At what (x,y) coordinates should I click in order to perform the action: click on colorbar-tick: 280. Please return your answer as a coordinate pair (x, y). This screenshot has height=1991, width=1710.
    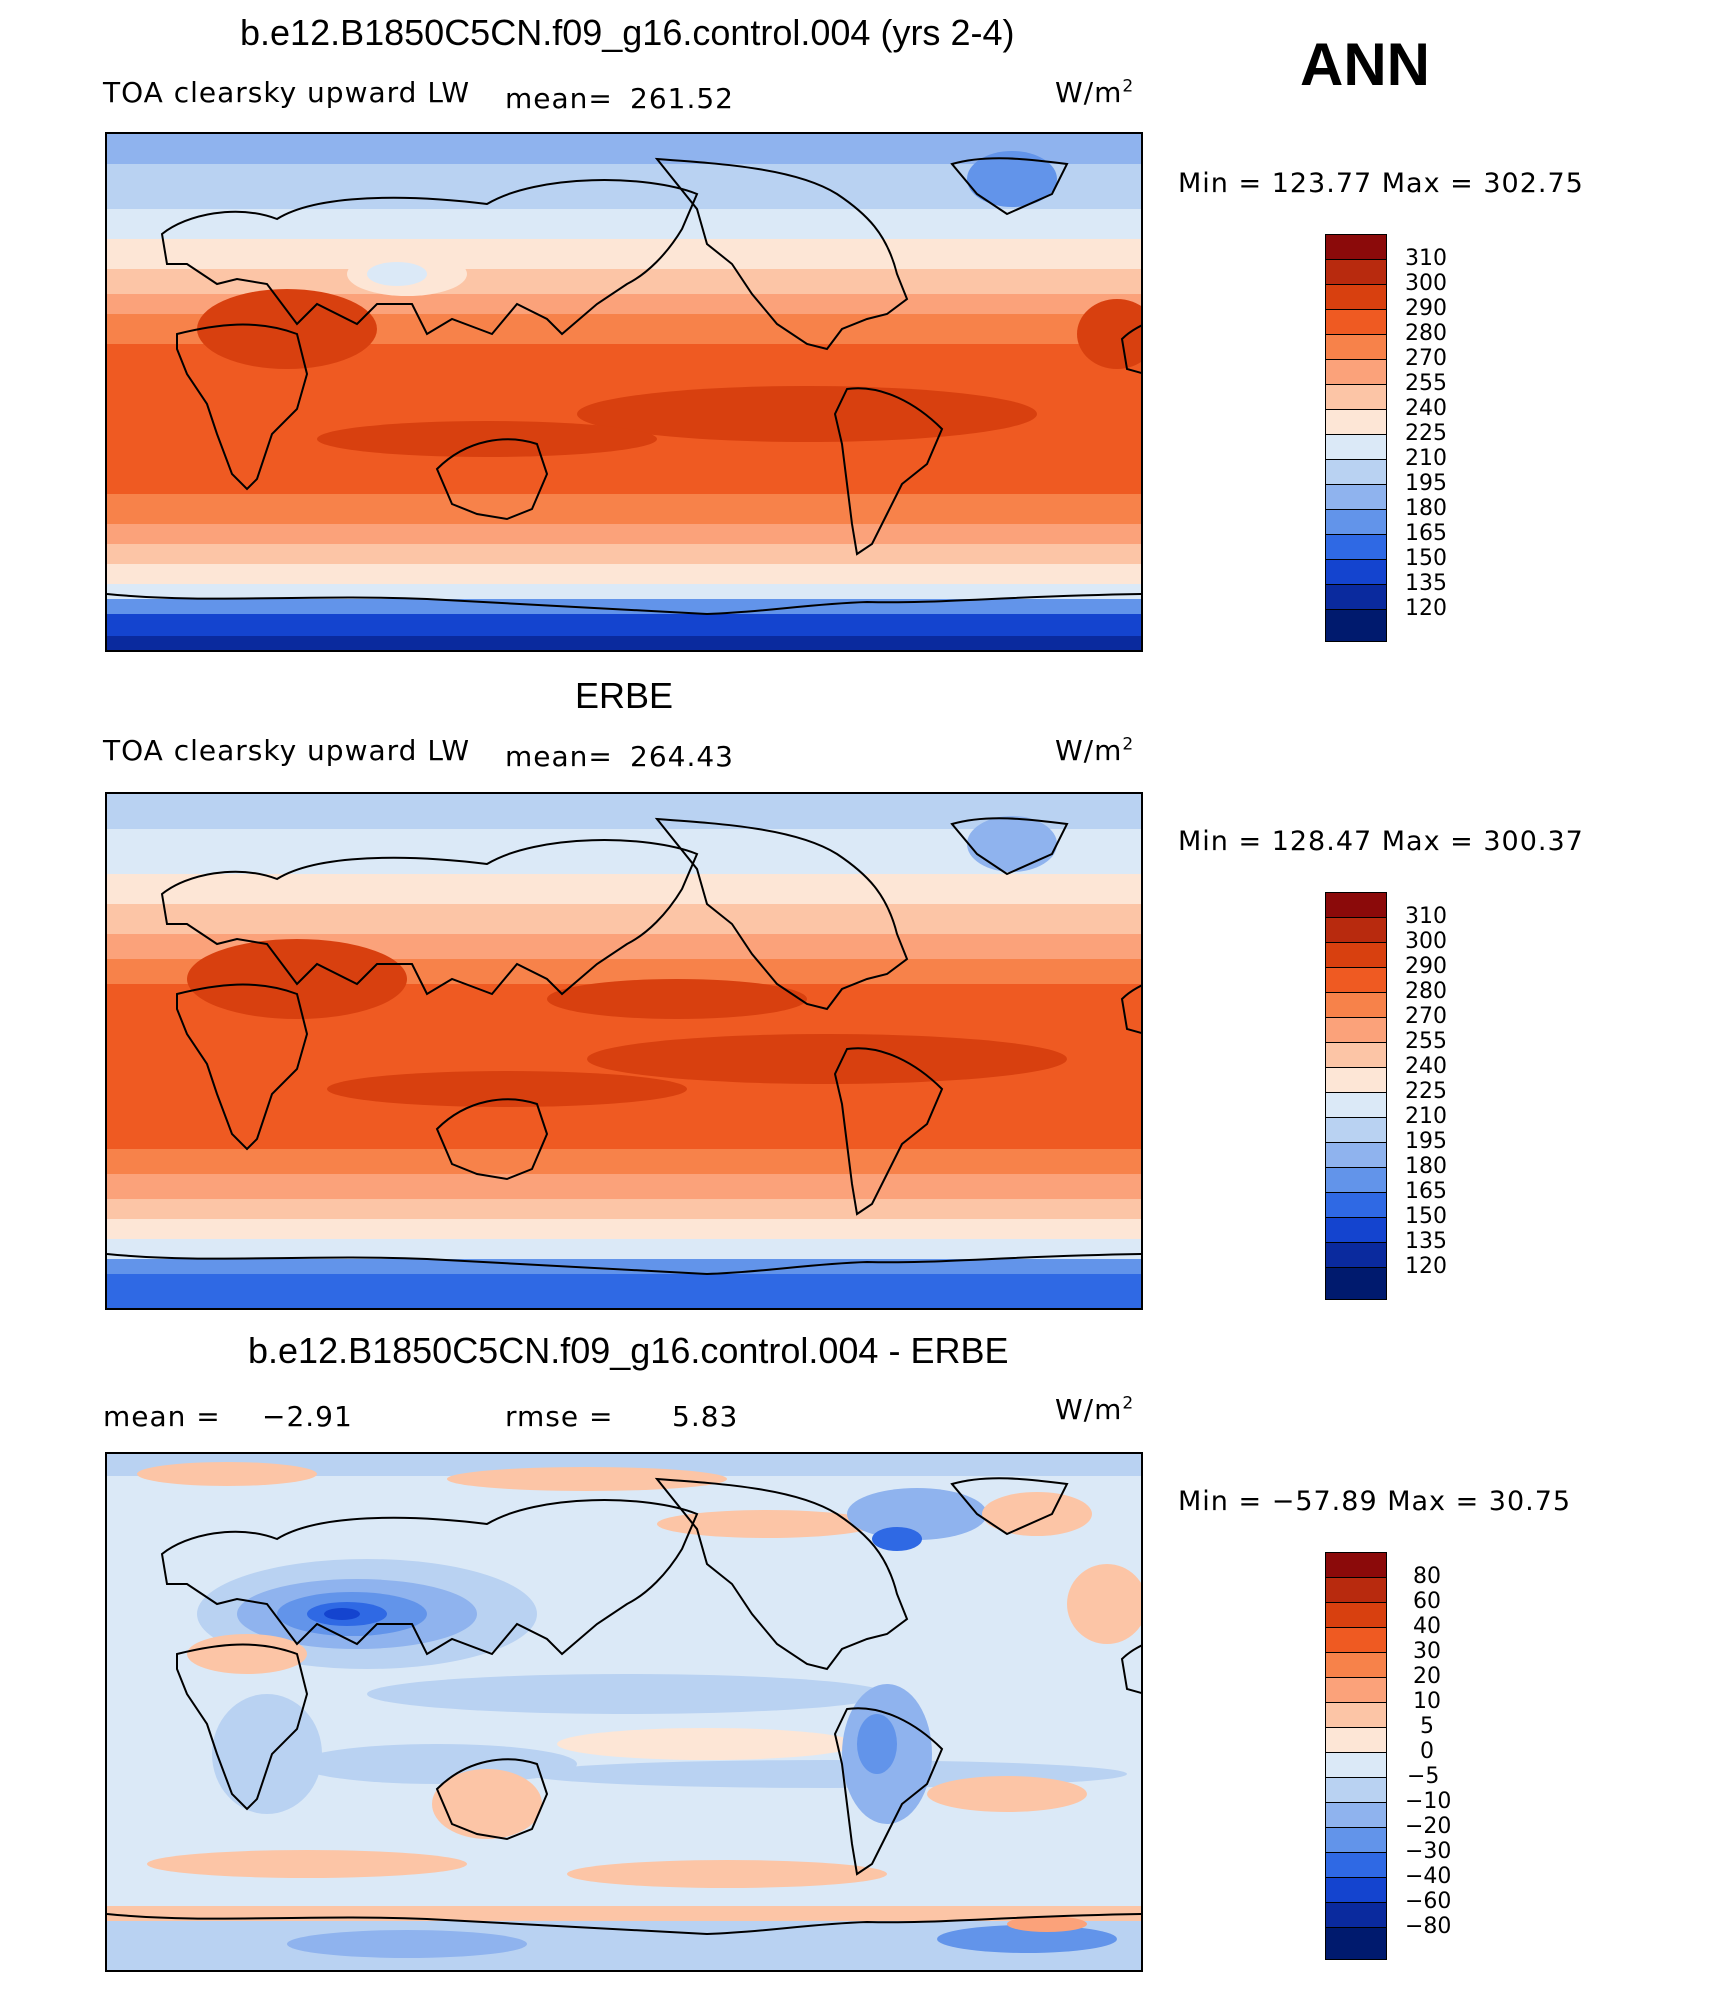
    Looking at the image, I should click on (1426, 333).